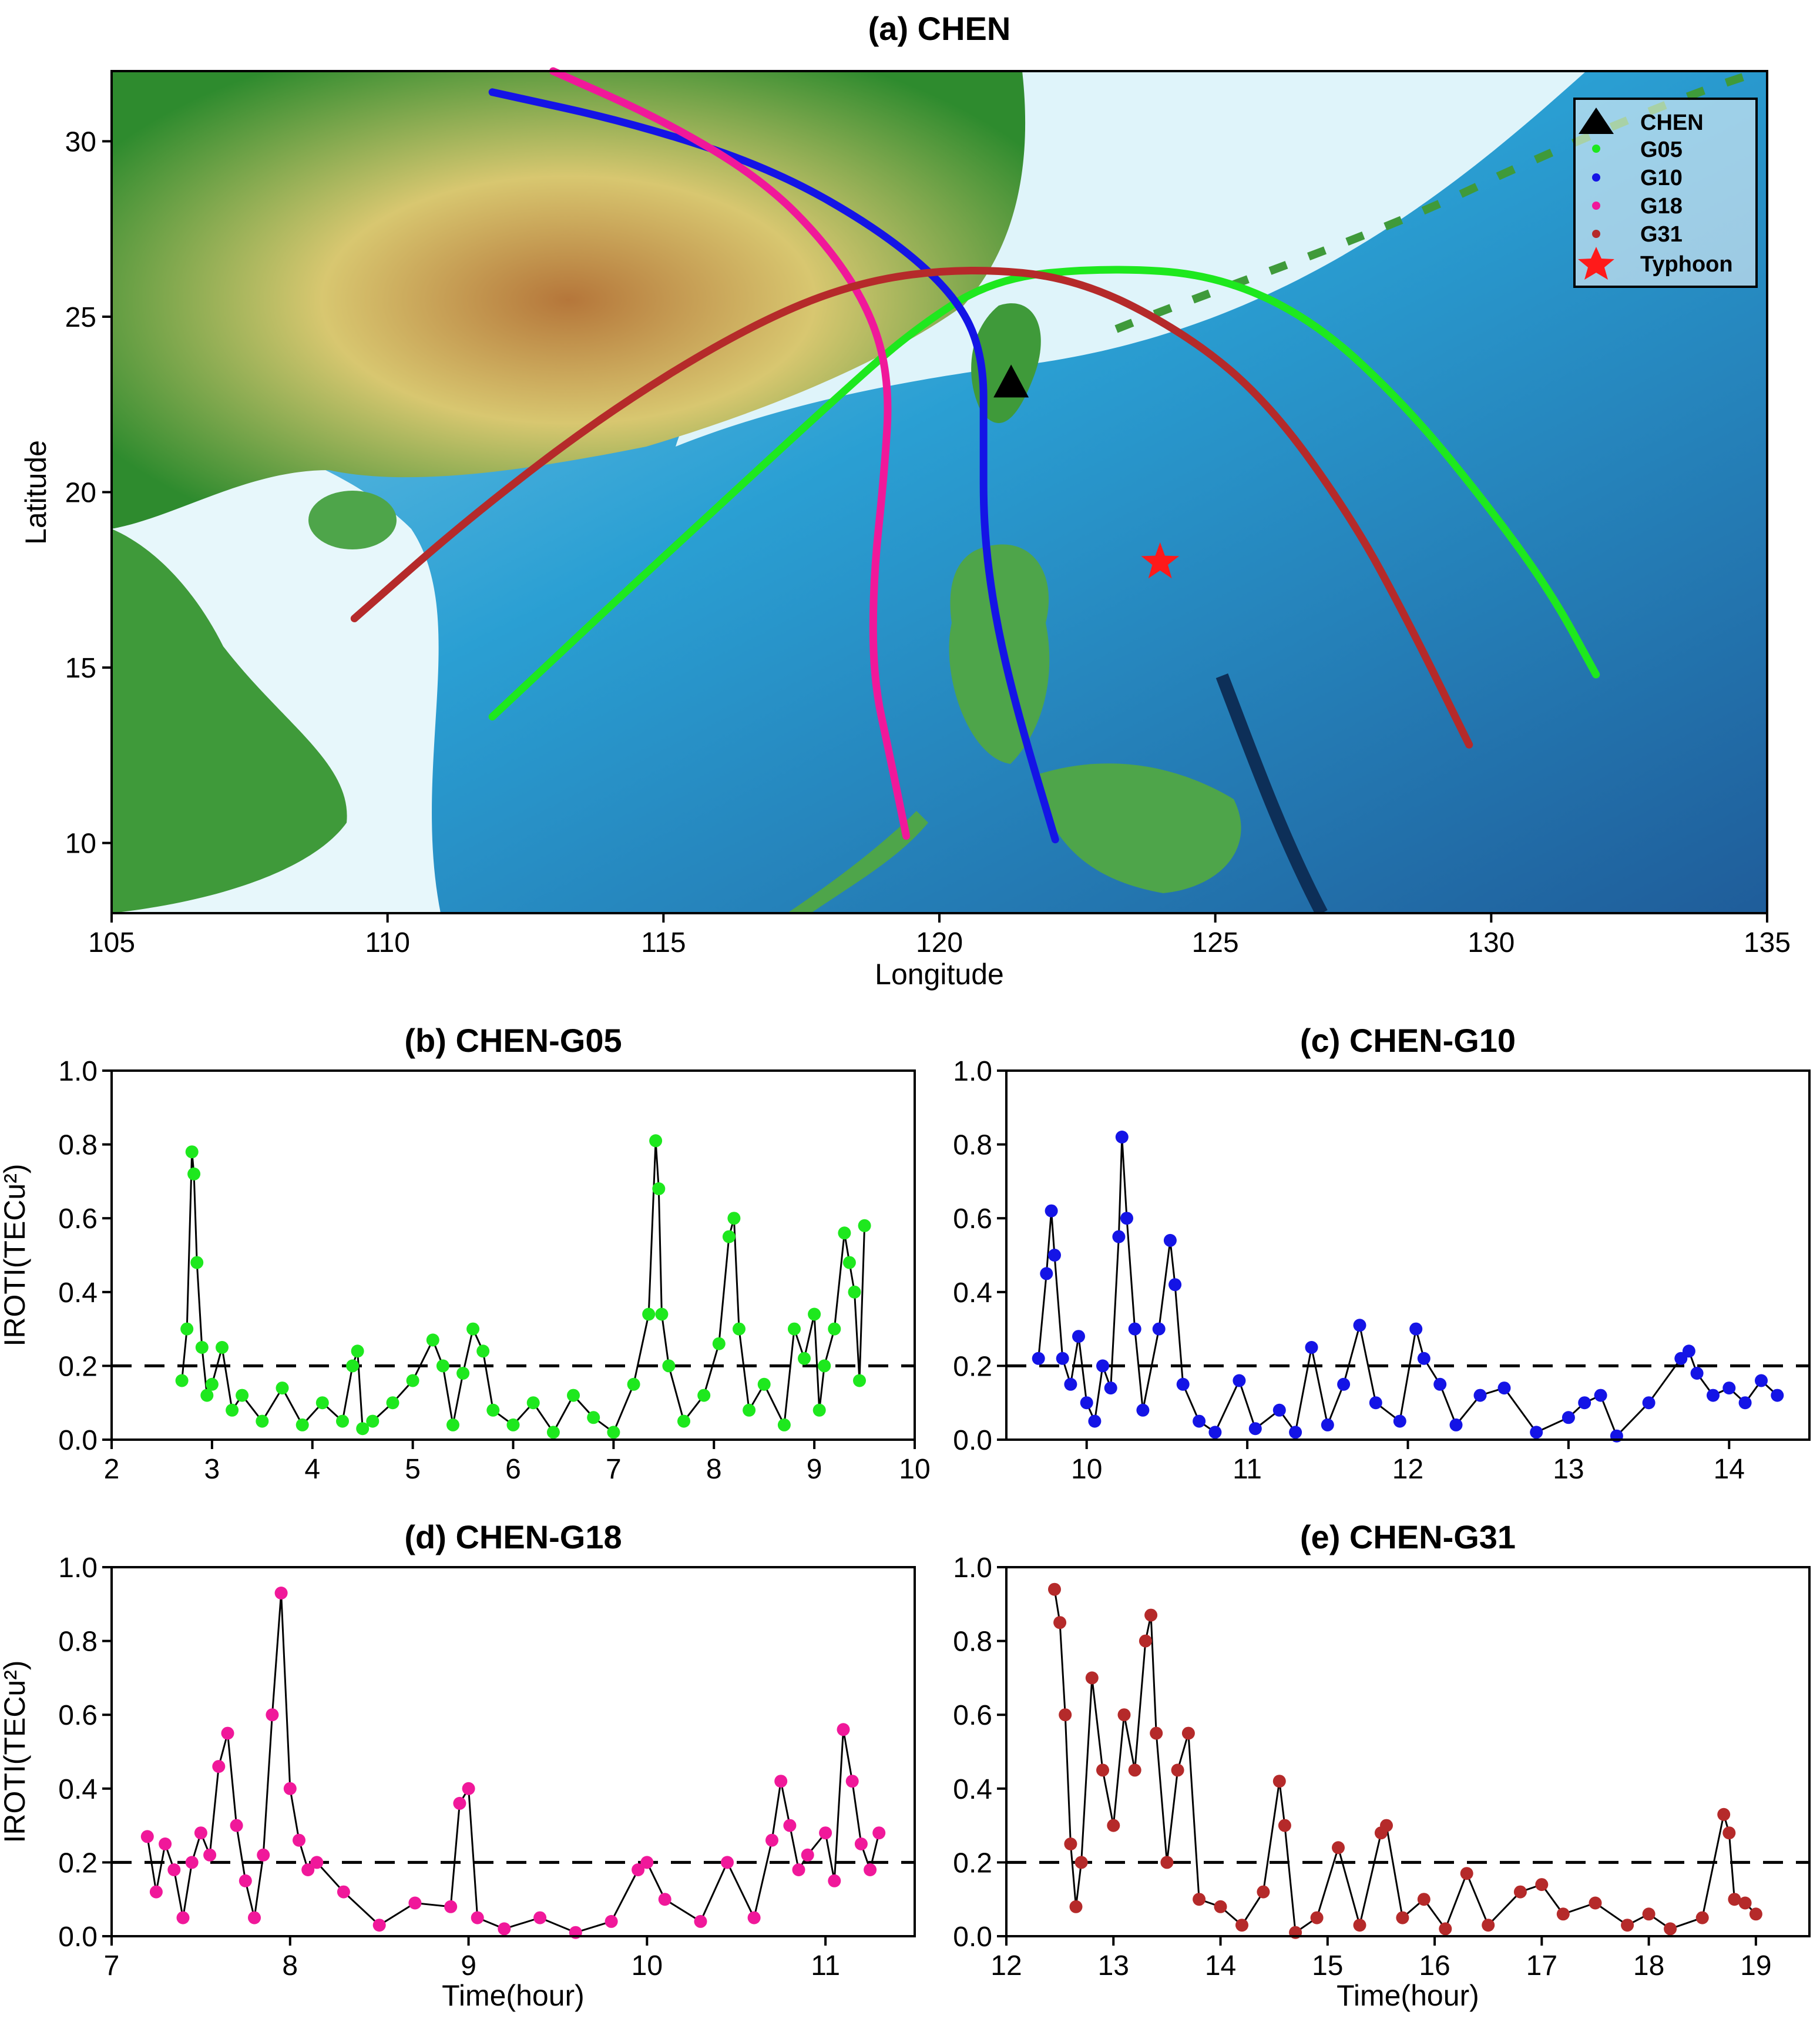 This screenshot has width=1820, height=2022. What do you see at coordinates (773, 466) in the screenshot?
I see `track-g10` at bounding box center [773, 466].